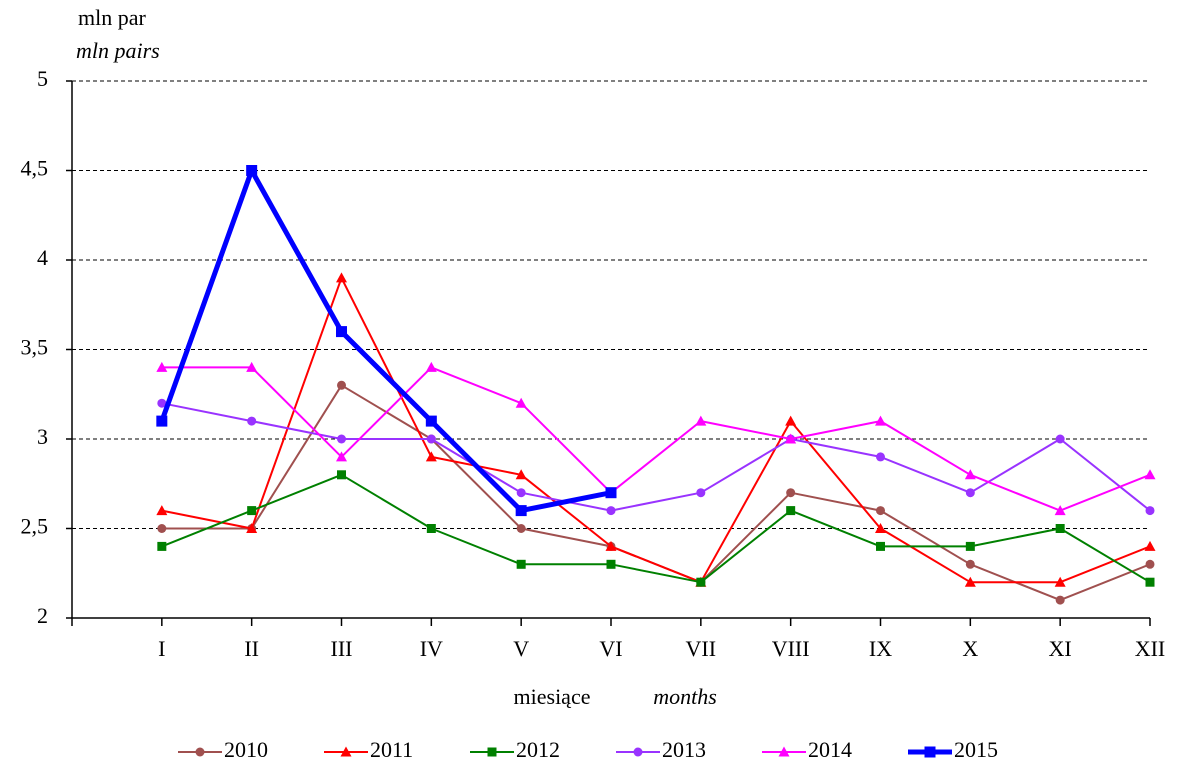  I want to click on y-tick-label: 4,5, so click(35, 168).